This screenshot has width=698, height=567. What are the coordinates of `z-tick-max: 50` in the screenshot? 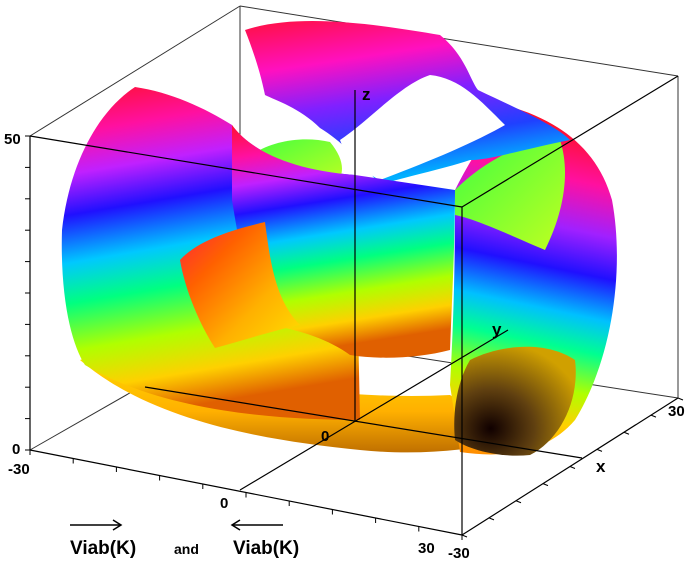 It's located at (12, 139).